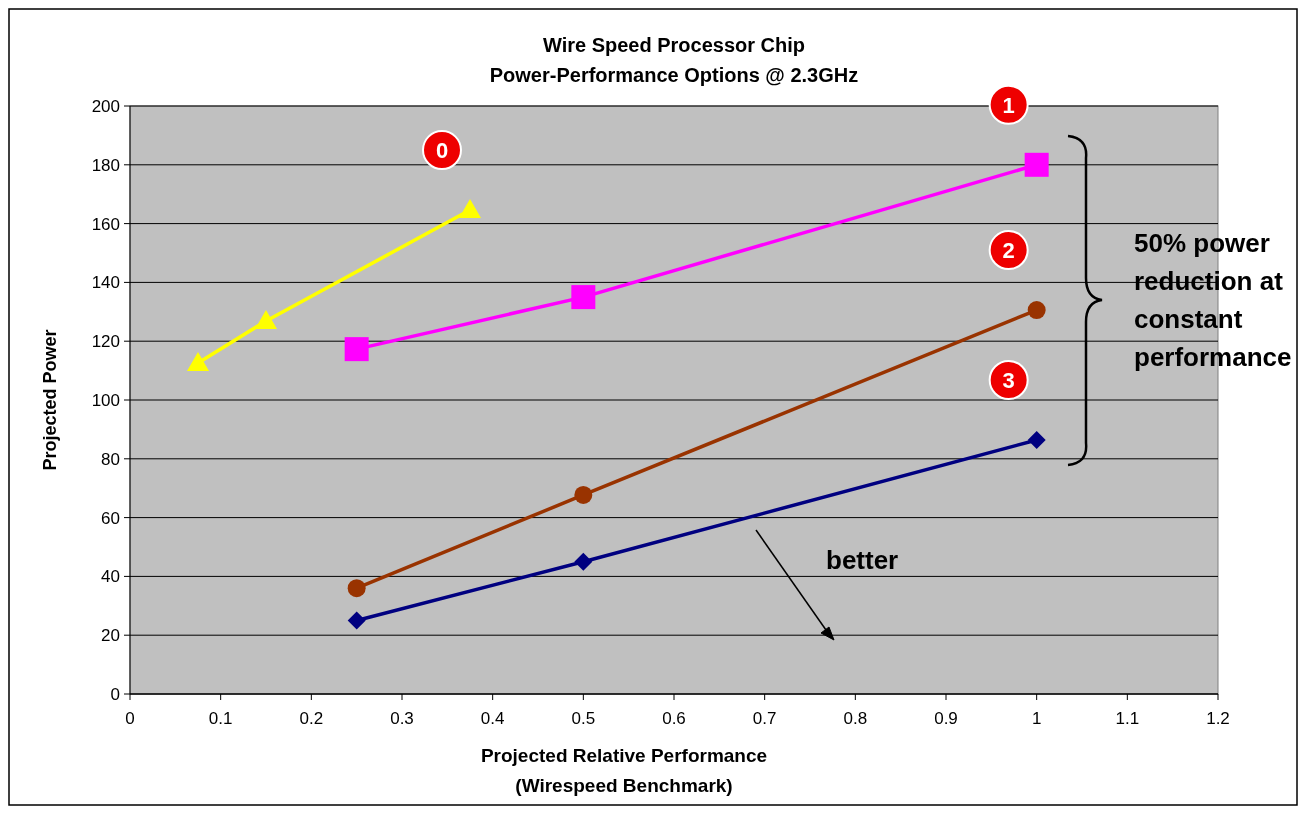  What do you see at coordinates (1127, 718) in the screenshot?
I see `x-tick-label: 1.1` at bounding box center [1127, 718].